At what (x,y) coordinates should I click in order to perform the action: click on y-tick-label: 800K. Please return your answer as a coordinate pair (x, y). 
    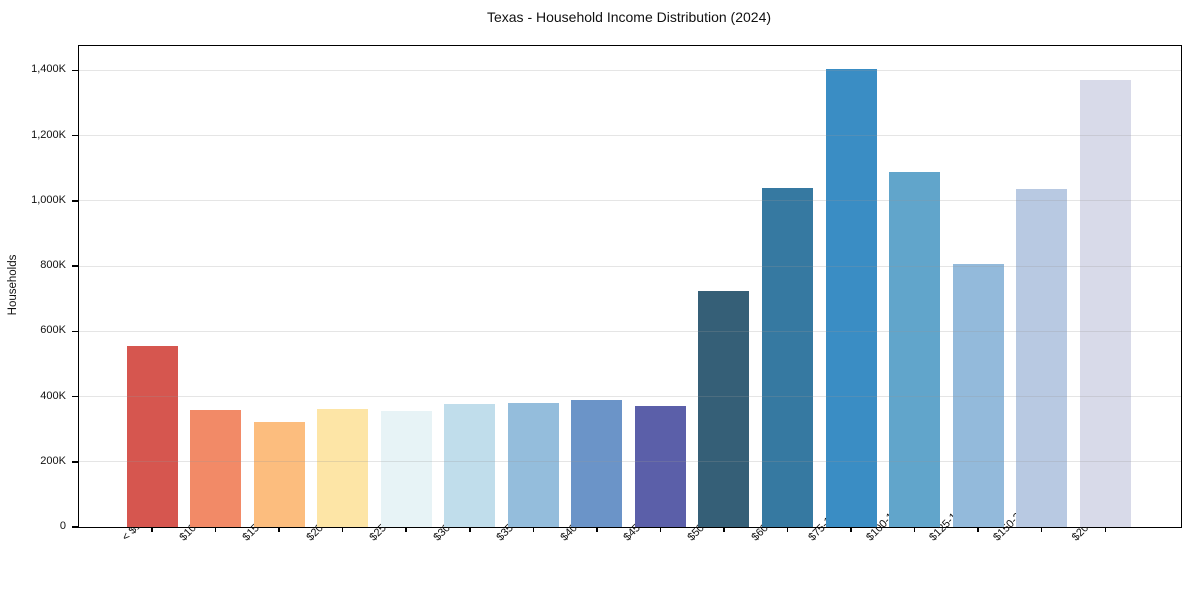
    Looking at the image, I should click on (53, 265).